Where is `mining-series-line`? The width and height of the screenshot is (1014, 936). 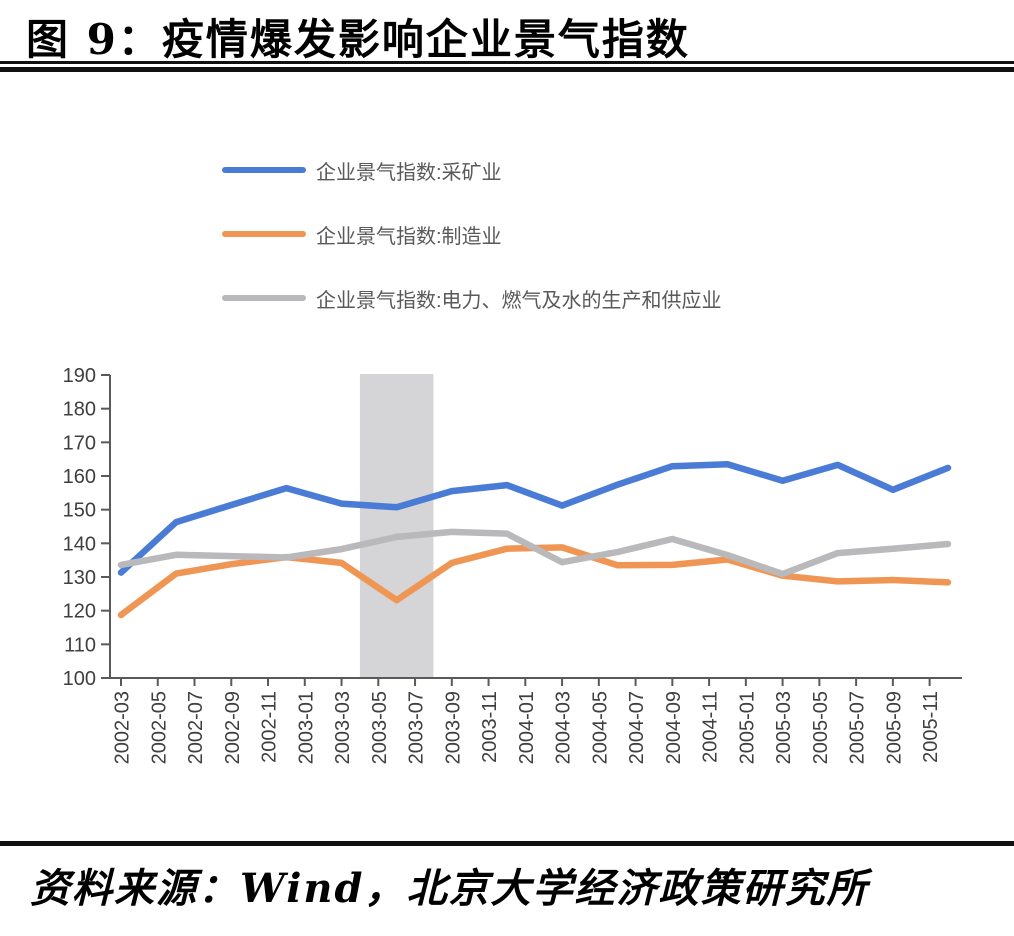 mining-series-line is located at coordinates (534, 518).